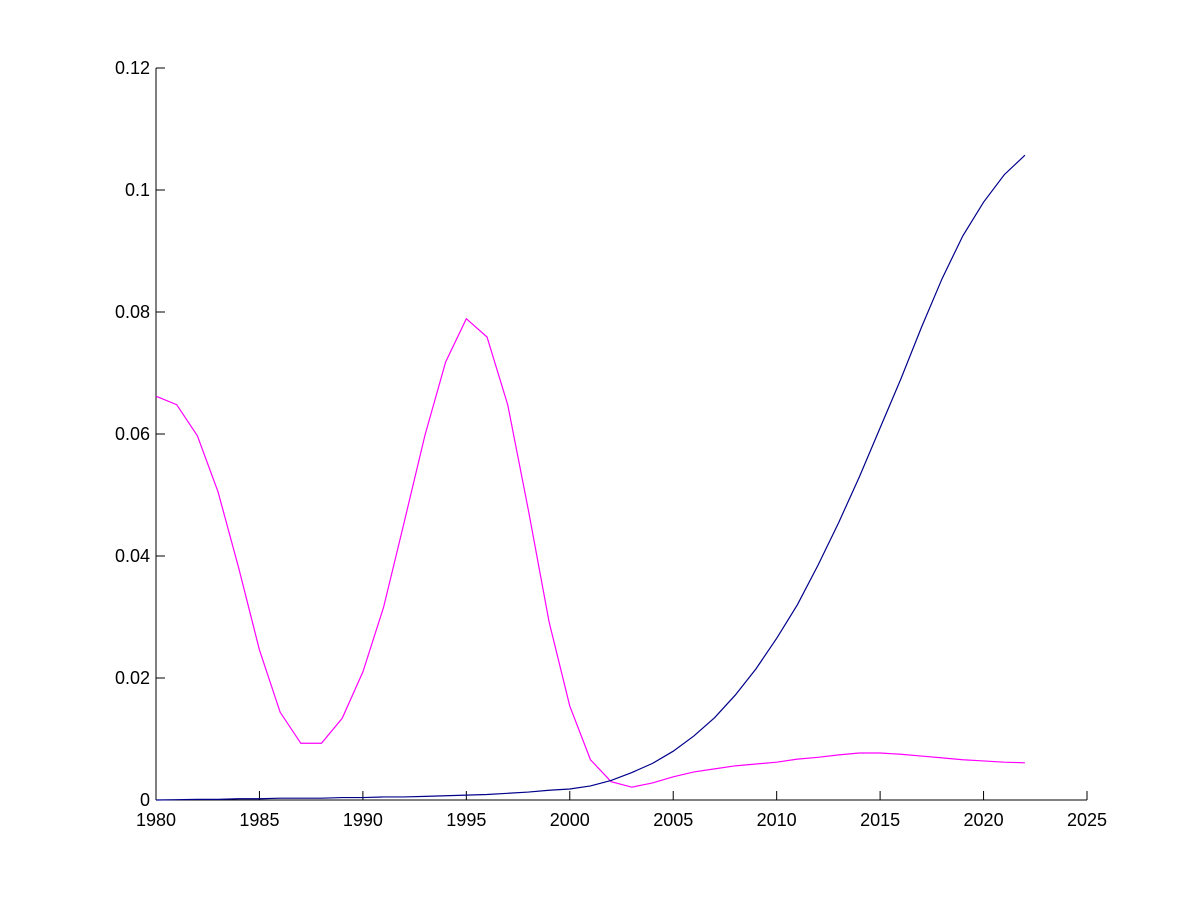 The image size is (1200, 900). Describe the element at coordinates (145, 800) in the screenshot. I see `y-tick-label: 0` at that location.